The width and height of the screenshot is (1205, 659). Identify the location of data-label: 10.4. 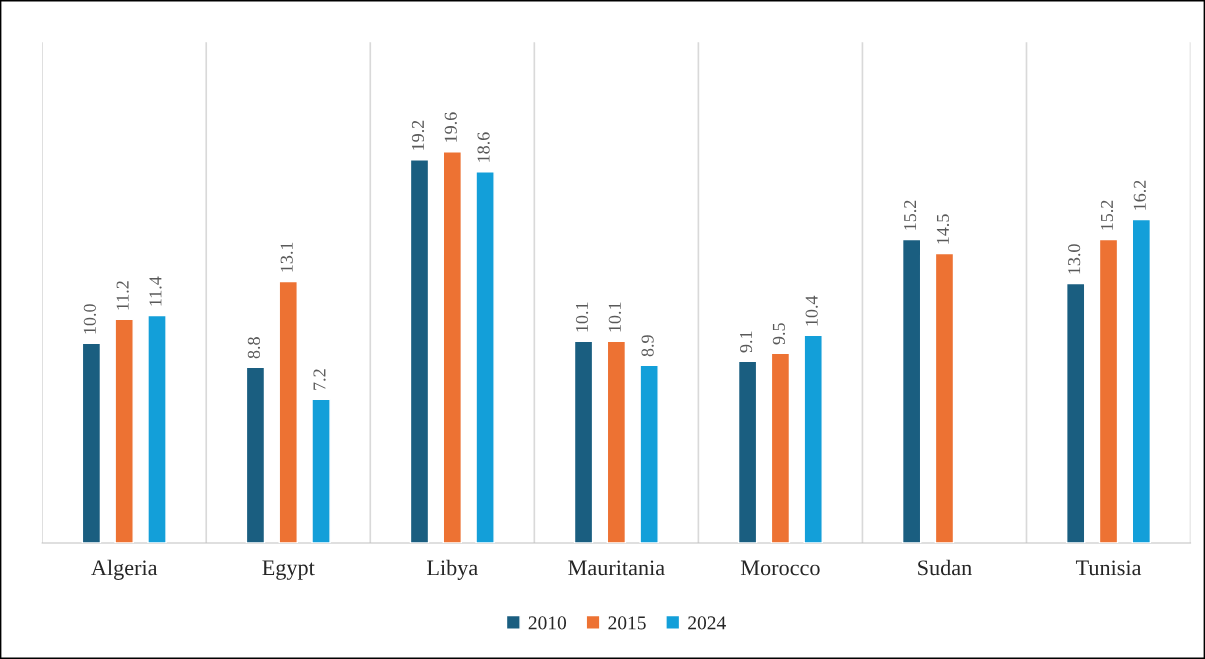
(811, 310).